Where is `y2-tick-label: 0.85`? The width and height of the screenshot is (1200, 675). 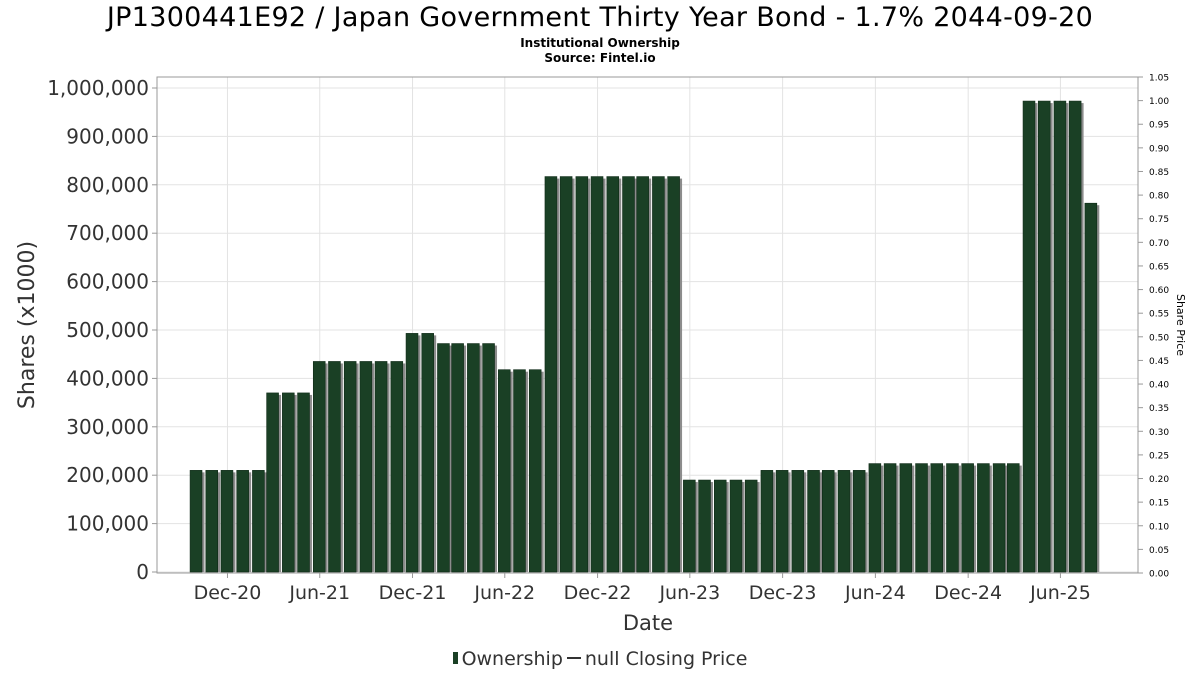
y2-tick-label: 0.85 is located at coordinates (1159, 173).